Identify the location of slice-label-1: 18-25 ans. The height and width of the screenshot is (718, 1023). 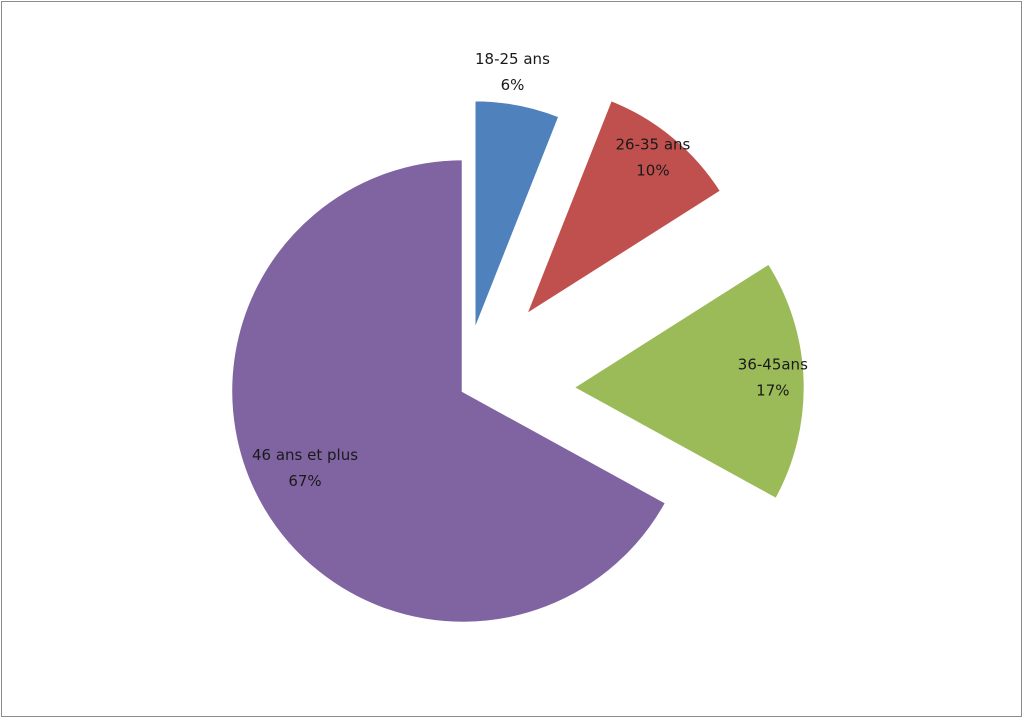
(512, 59).